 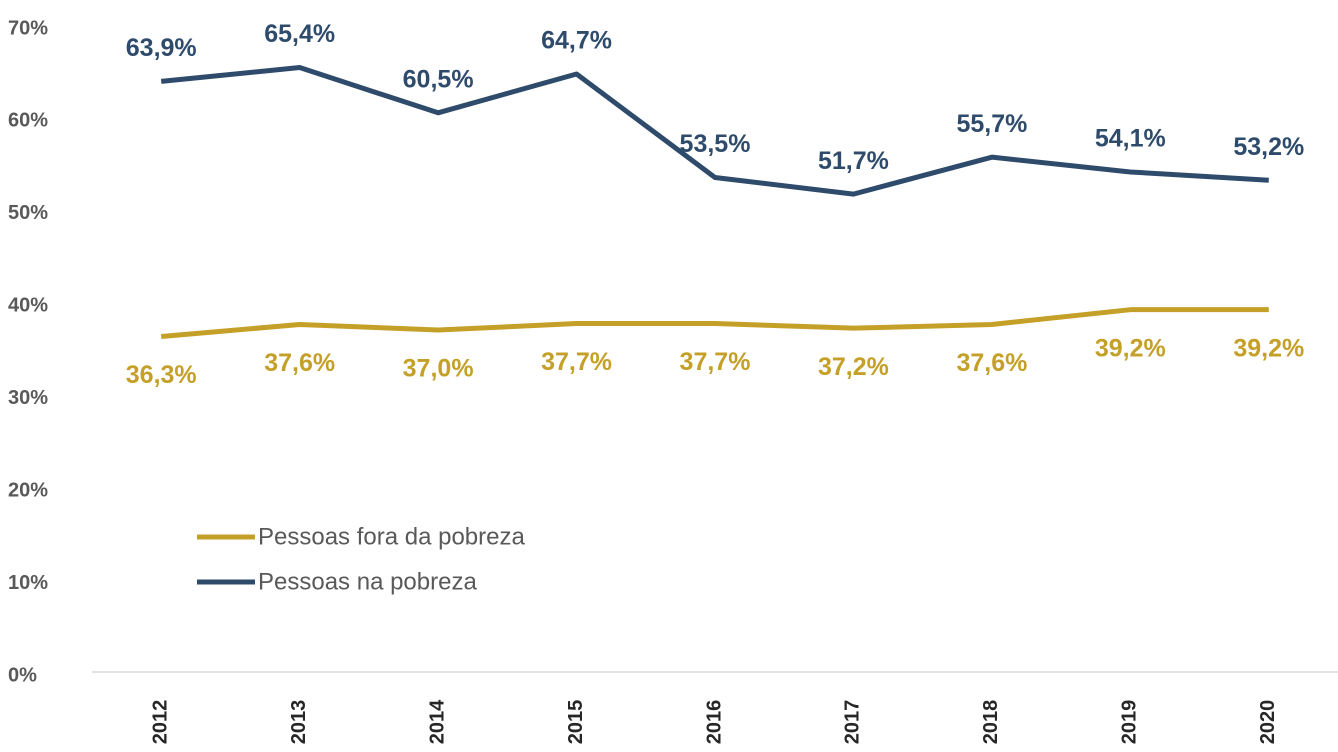 What do you see at coordinates (391, 536) in the screenshot?
I see `legend-label: Pessoas fora da pobreza` at bounding box center [391, 536].